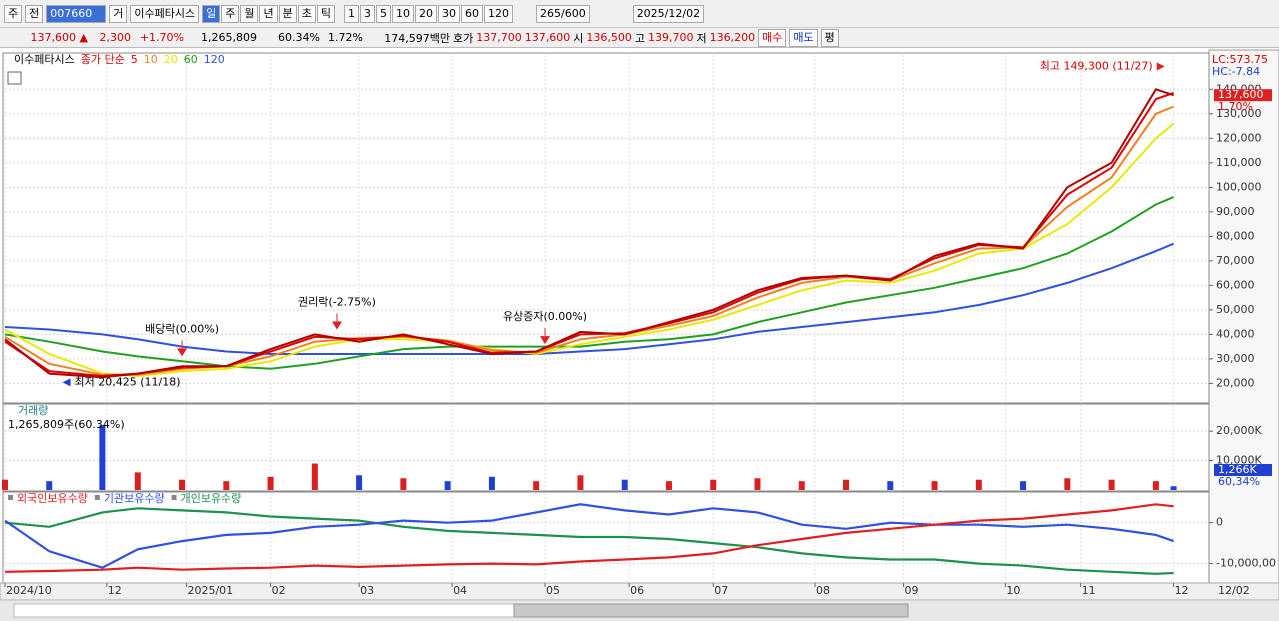  I want to click on volume: 1,265,809, so click(229, 37).